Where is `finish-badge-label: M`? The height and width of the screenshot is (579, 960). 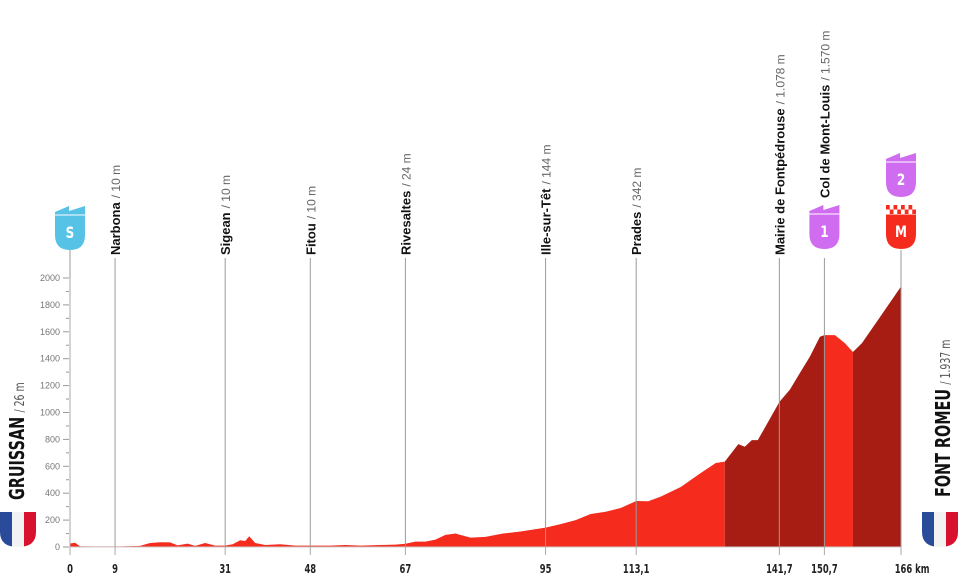 finish-badge-label: M is located at coordinates (901, 232).